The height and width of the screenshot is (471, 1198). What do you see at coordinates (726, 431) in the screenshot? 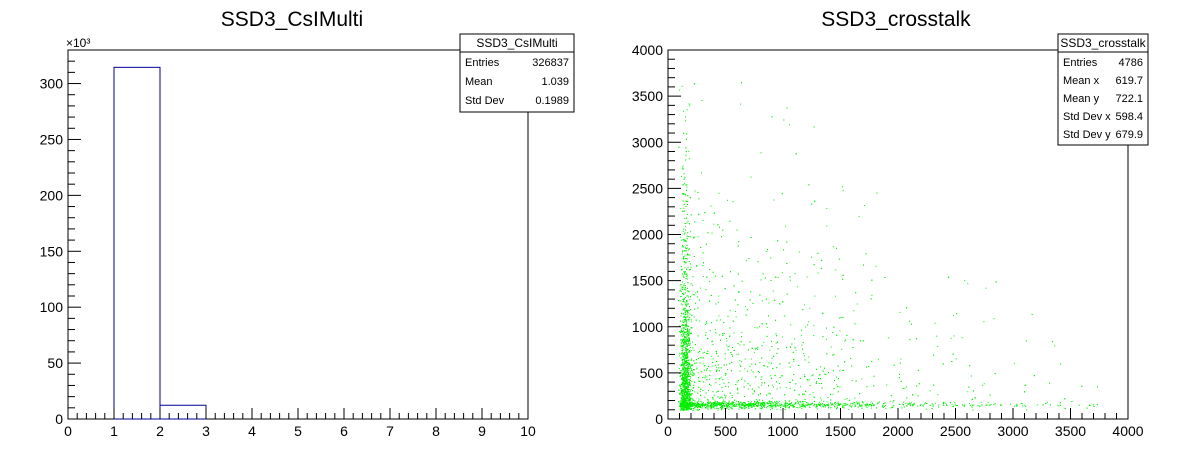
I see `scatter-x-tick-label: 500` at bounding box center [726, 431].